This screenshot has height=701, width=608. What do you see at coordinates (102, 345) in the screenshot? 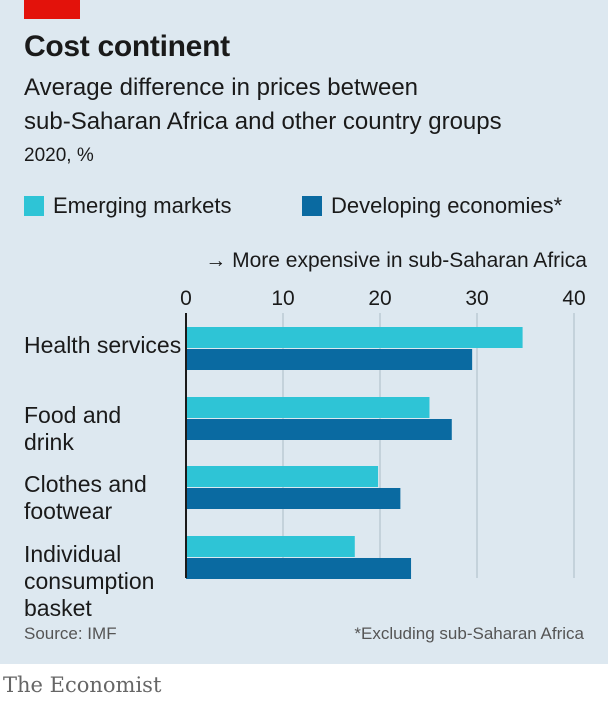
I see `category-label: Health services` at bounding box center [102, 345].